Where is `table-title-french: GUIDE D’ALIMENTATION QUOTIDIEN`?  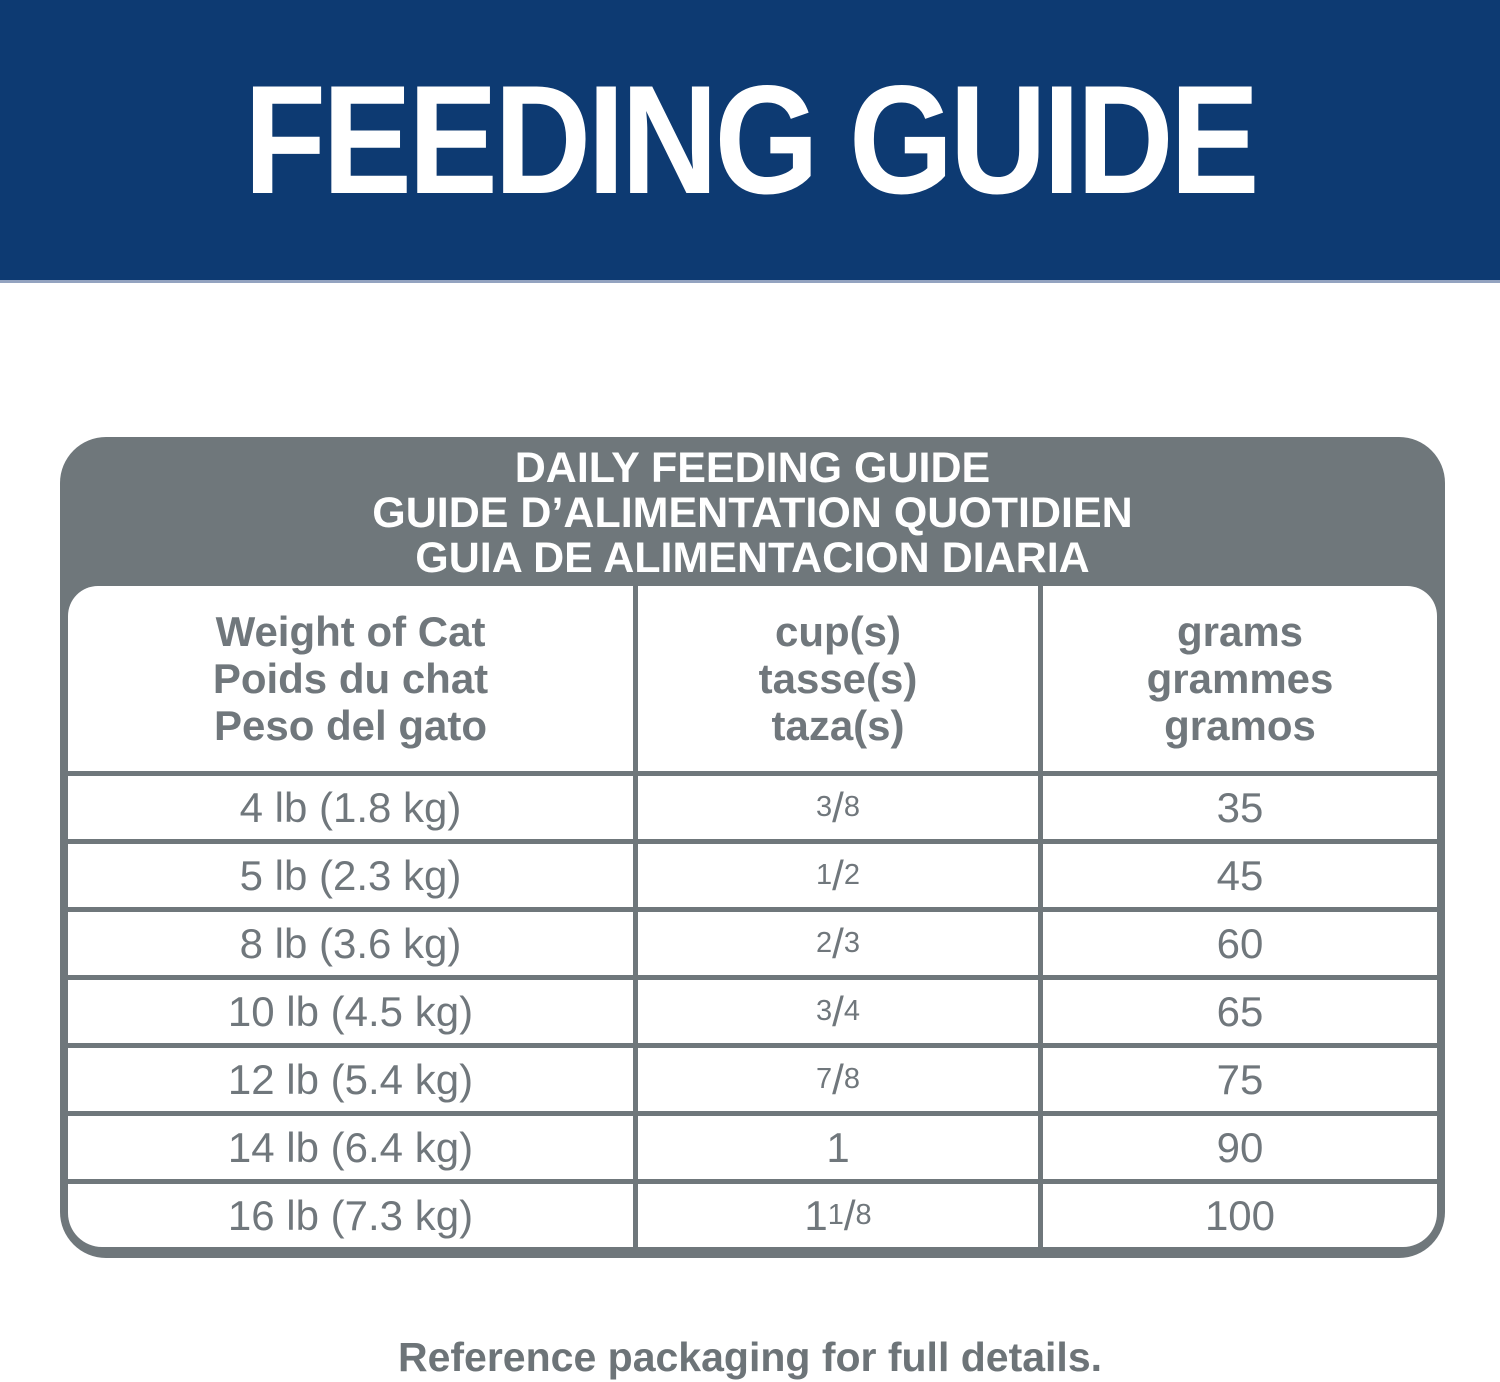 table-title-french: GUIDE D’ALIMENTATION QUOTIDIEN is located at coordinates (752, 513).